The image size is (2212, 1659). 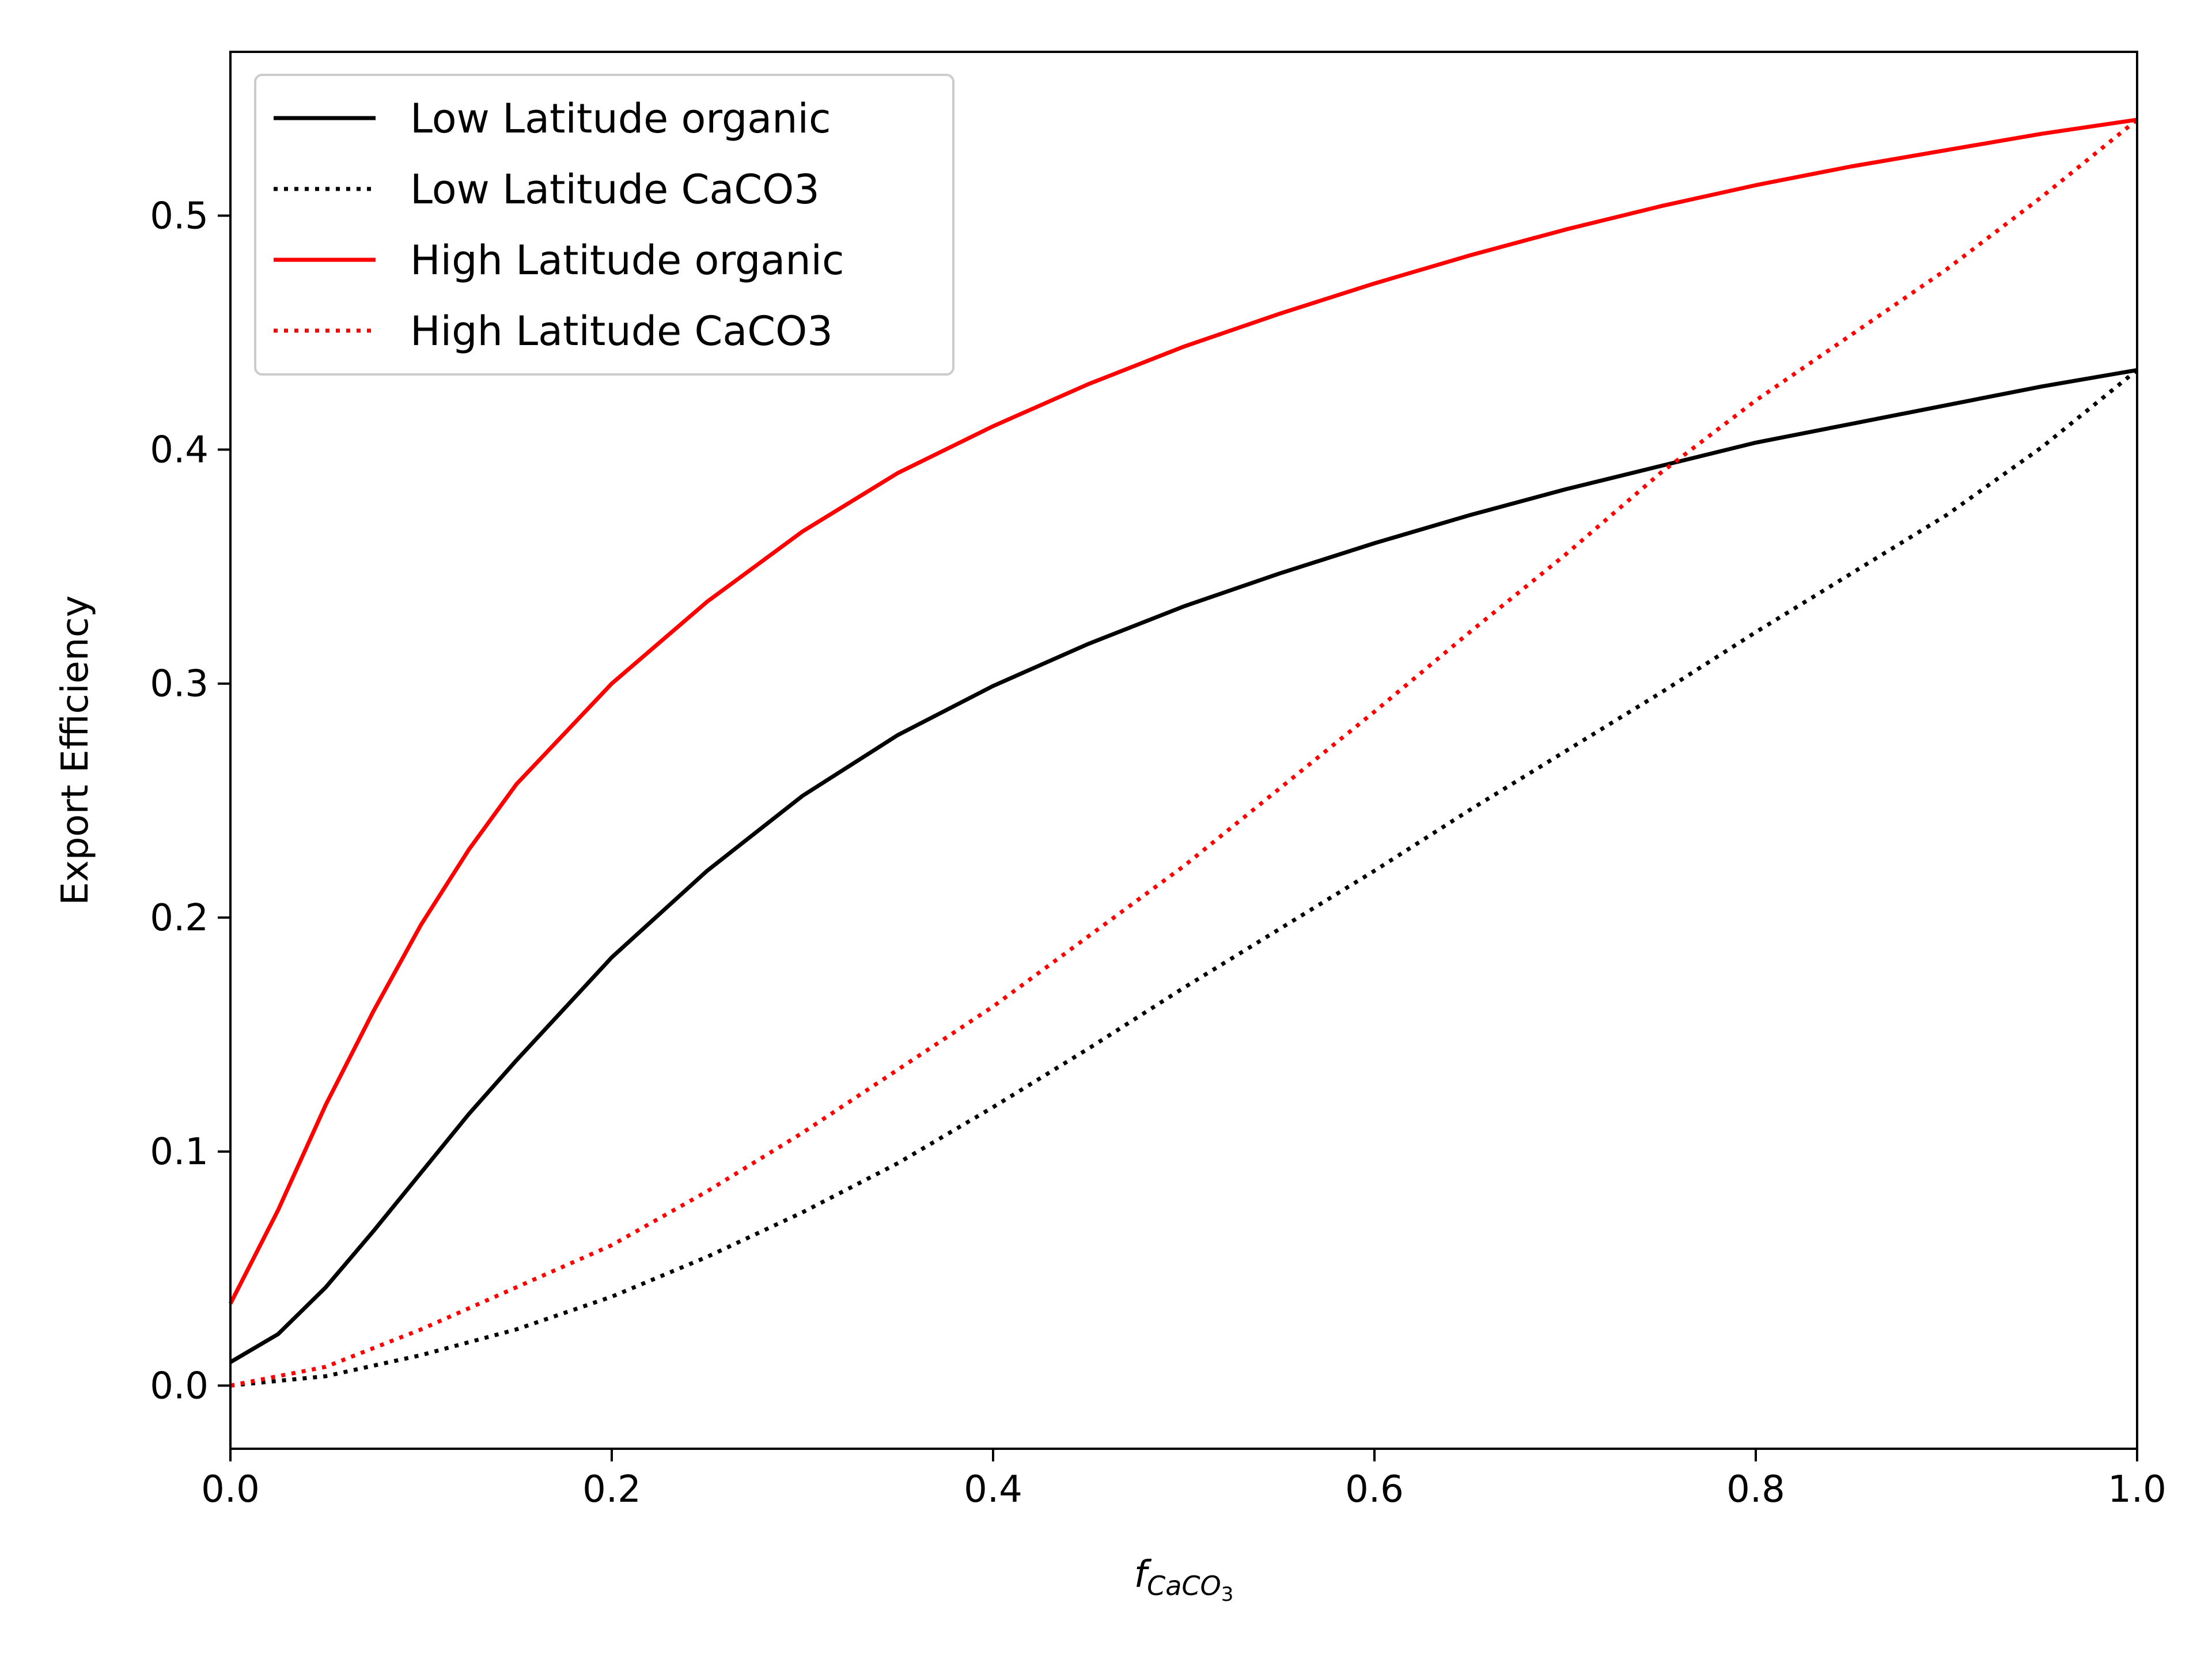 What do you see at coordinates (179, 216) in the screenshot?
I see `y-tick-label: 0.5` at bounding box center [179, 216].